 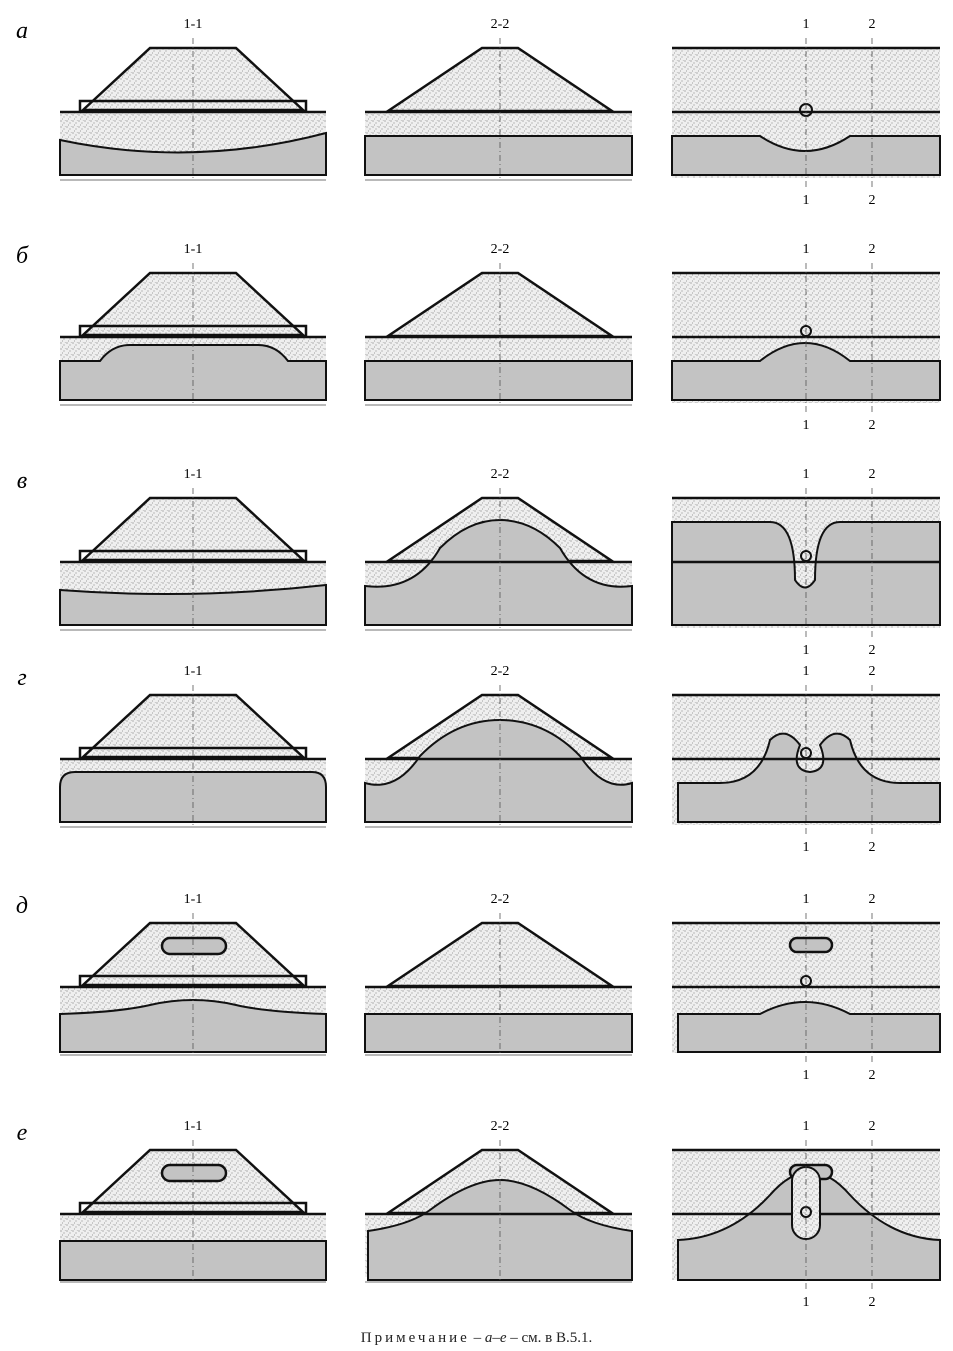 I want to click on diagram-row: в 1-1 2-2 1 2 1 2, so click(x=479, y=562).